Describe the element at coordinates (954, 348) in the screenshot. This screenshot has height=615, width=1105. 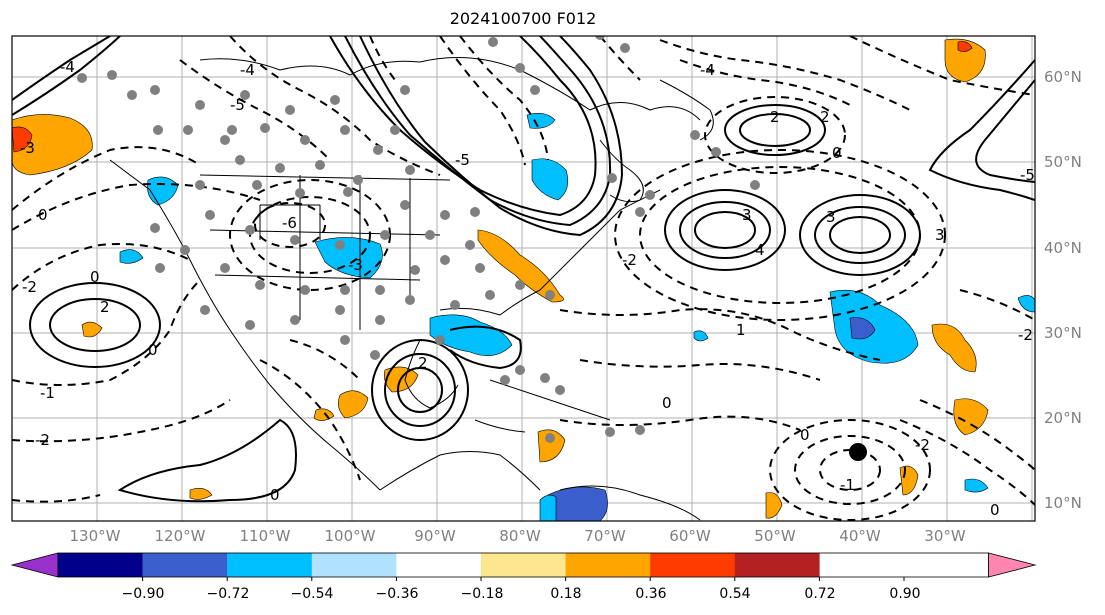
I see `fill-orange-atl1` at that location.